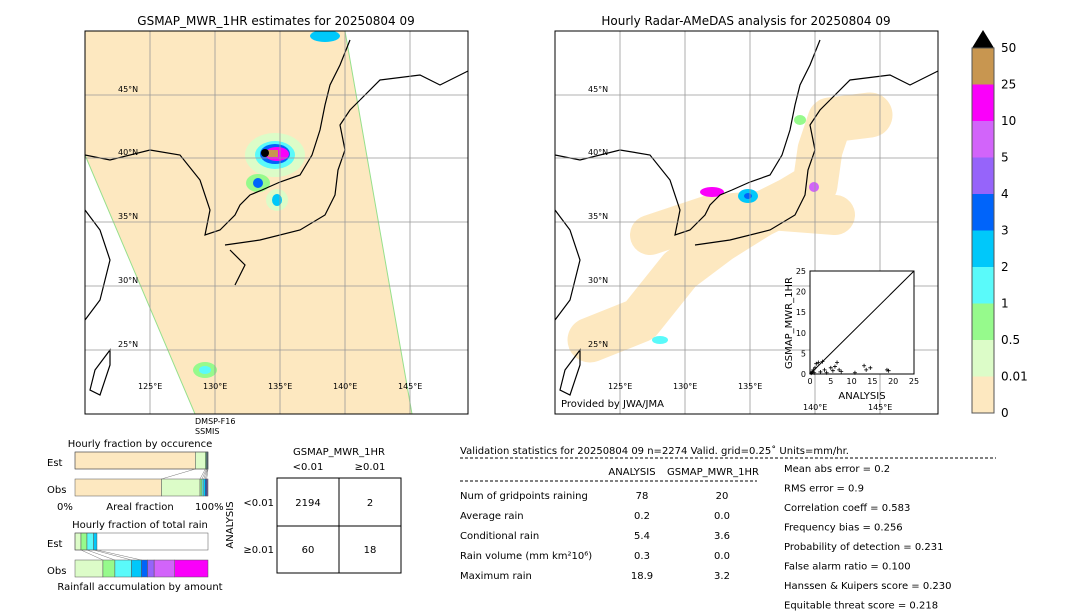 Image resolution: width=1080 pixels, height=612 pixels. Describe the element at coordinates (598, 152) in the screenshot. I see `latitude-label: 40°N` at that location.